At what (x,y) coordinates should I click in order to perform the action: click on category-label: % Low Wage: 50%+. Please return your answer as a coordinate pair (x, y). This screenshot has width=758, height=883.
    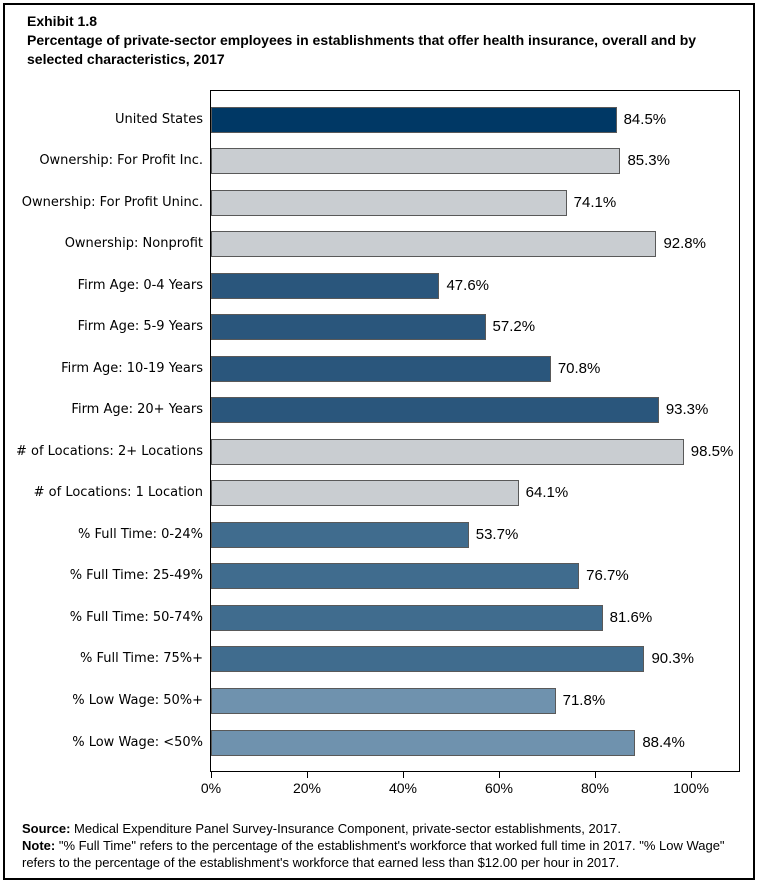
    Looking at the image, I should click on (137, 700).